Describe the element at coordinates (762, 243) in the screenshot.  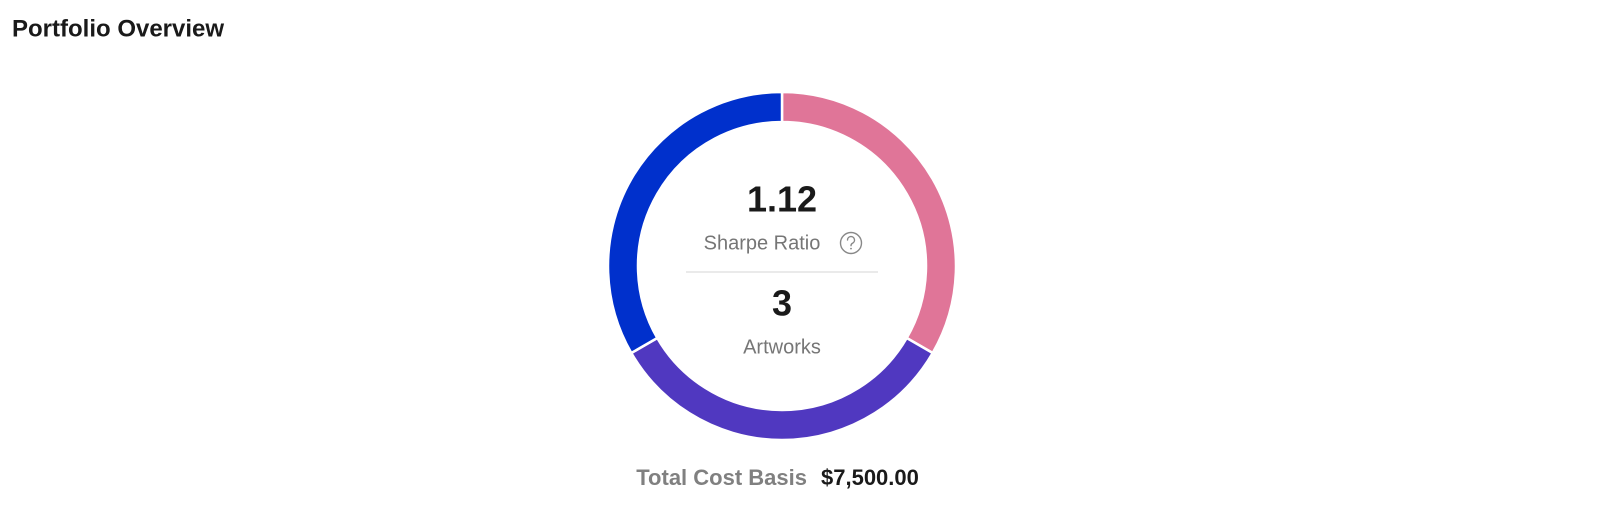
I see `stat-label: Sharpe Ratio` at that location.